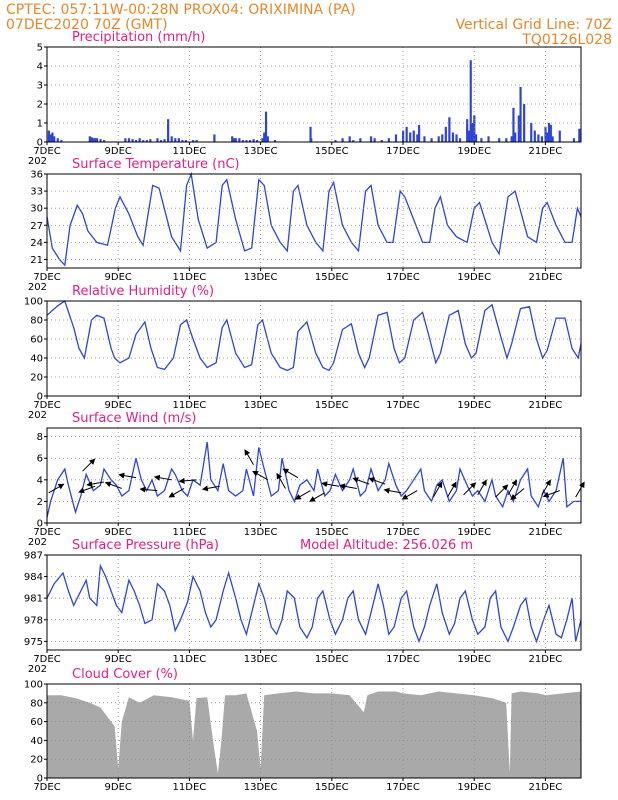  Describe the element at coordinates (40, 459) in the screenshot. I see `y-tick-label: 6` at that location.